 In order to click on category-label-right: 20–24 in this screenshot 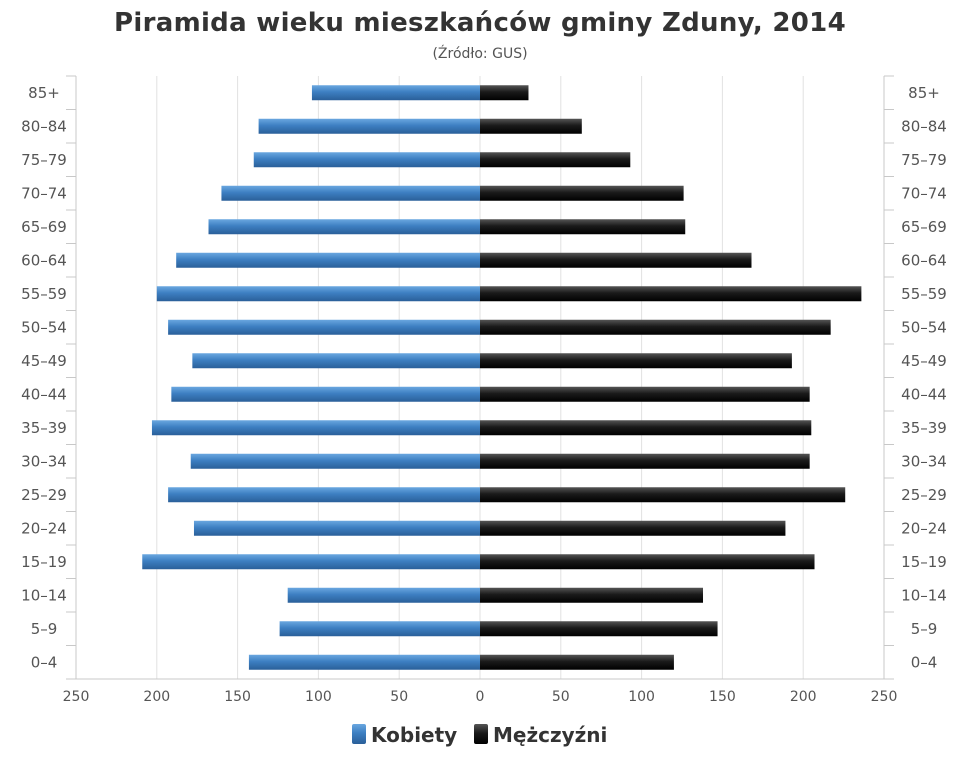, I will do `click(924, 528)`.